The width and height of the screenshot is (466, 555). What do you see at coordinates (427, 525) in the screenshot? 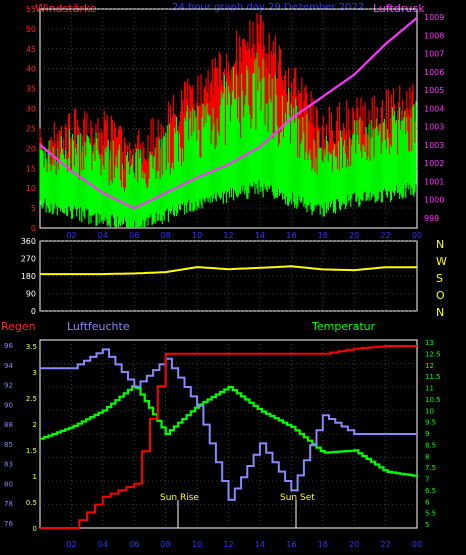
I see `temperature-y-tick-label: 5` at bounding box center [427, 525].